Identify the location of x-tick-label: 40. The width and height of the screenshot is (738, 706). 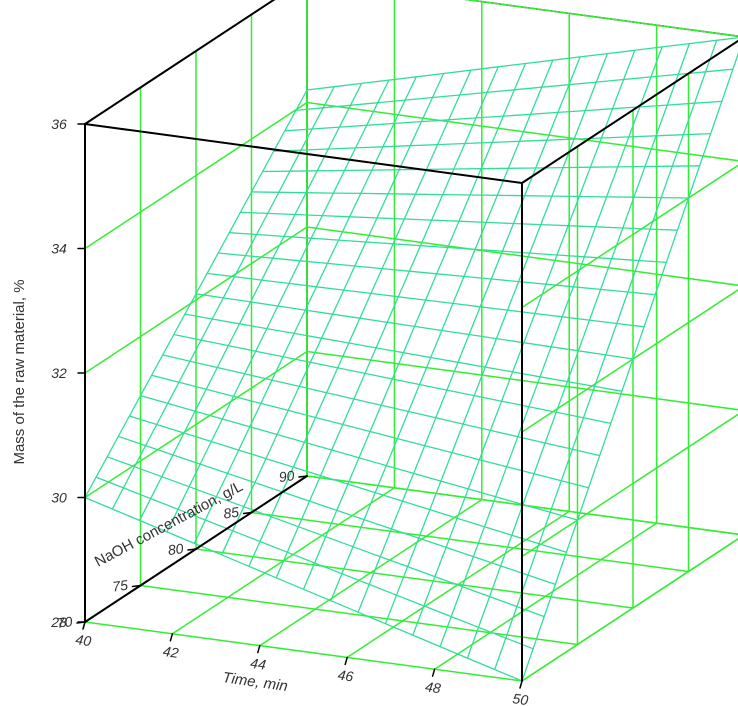
(84, 640).